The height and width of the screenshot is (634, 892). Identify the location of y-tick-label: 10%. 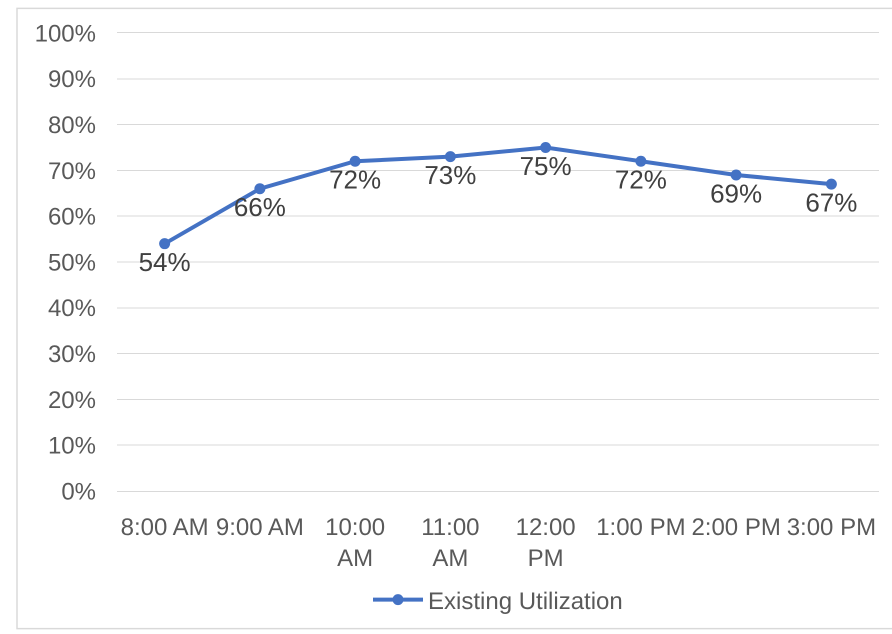
(72, 446).